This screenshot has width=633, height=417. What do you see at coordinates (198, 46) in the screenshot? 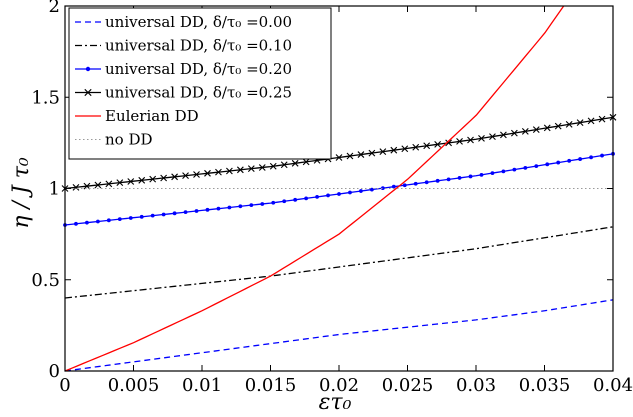
I see `legend-label-2: universal DD, δ/τ₀ =0.10` at bounding box center [198, 46].